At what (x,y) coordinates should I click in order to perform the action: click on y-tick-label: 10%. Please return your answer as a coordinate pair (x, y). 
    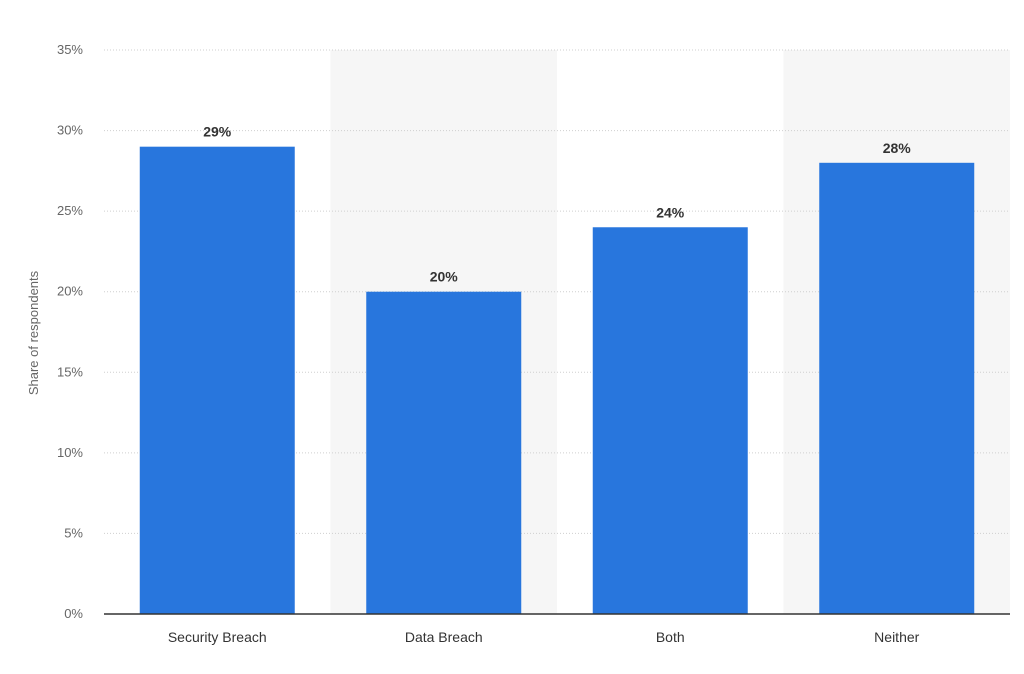
    Looking at the image, I should click on (70, 452).